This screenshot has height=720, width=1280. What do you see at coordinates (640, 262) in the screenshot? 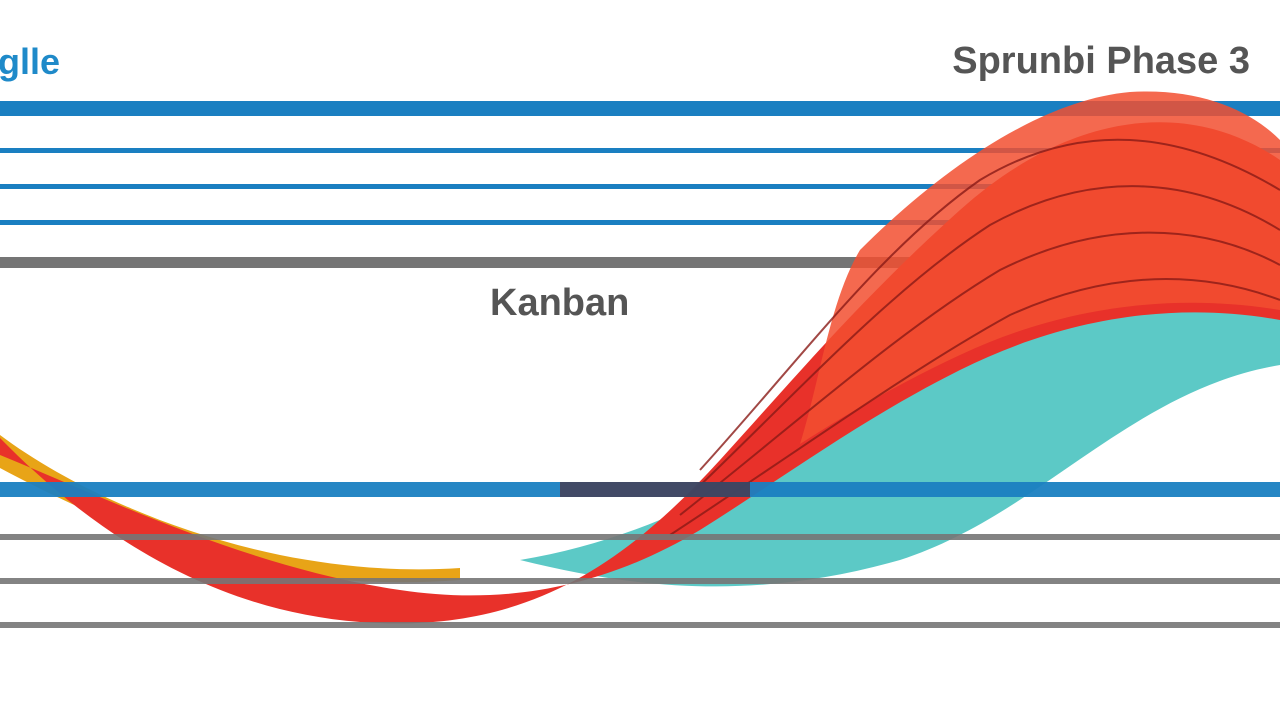
I see `upper-gray-line` at bounding box center [640, 262].